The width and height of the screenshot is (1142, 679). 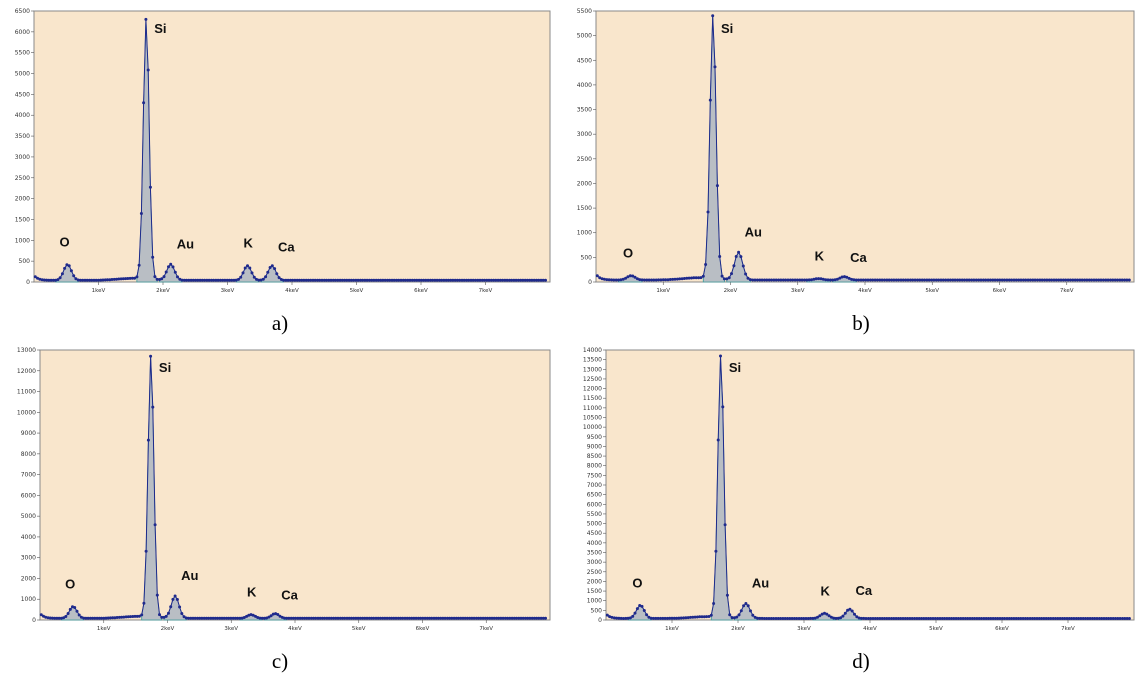 What do you see at coordinates (735, 367) in the screenshot?
I see `peak-label-si: Si` at bounding box center [735, 367].